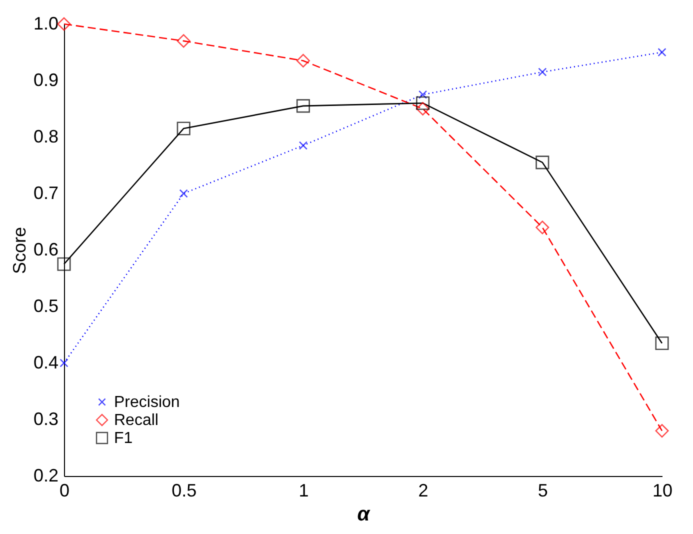 The height and width of the screenshot is (534, 693). What do you see at coordinates (184, 490) in the screenshot?
I see `x-tick-label: 0.5` at bounding box center [184, 490].